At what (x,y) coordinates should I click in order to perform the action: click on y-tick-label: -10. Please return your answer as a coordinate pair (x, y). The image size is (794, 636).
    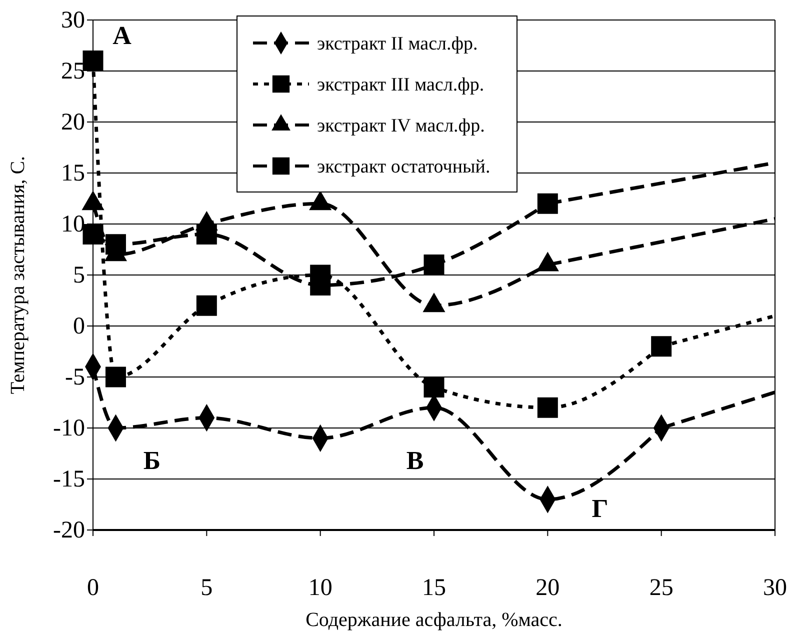
    Looking at the image, I should click on (69, 429).